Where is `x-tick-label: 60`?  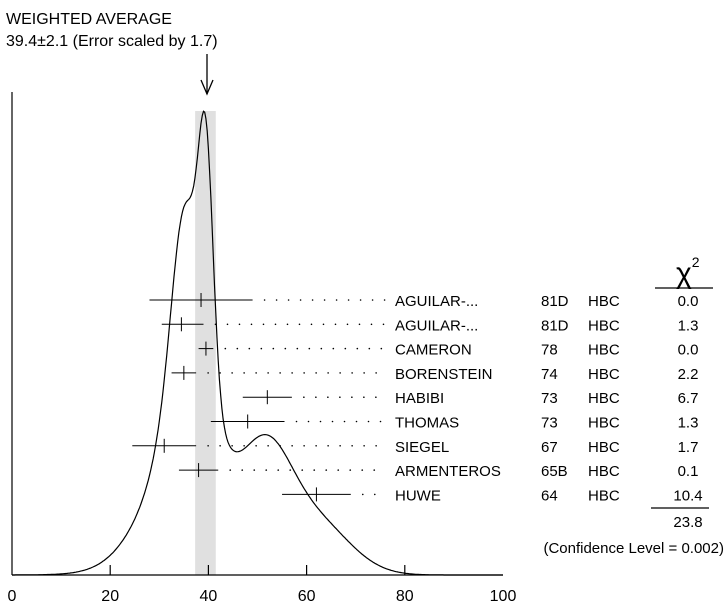
x-tick-label: 60 is located at coordinates (307, 596).